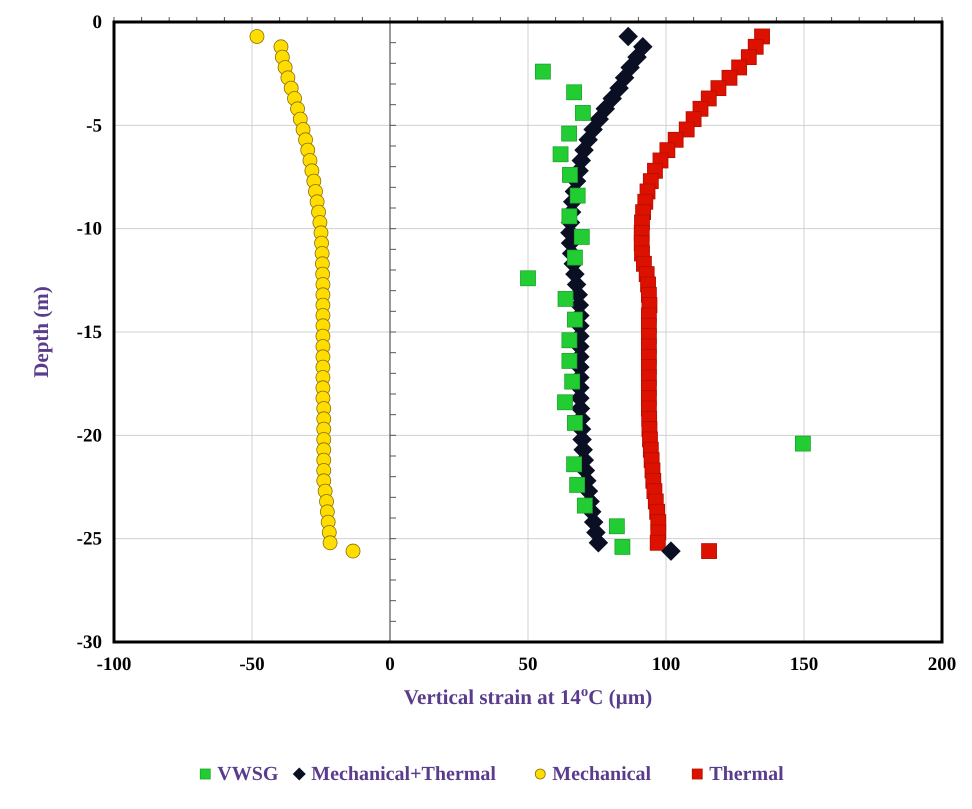 The width and height of the screenshot is (972, 809). What do you see at coordinates (804, 664) in the screenshot?
I see `x-tick-label: 150` at bounding box center [804, 664].